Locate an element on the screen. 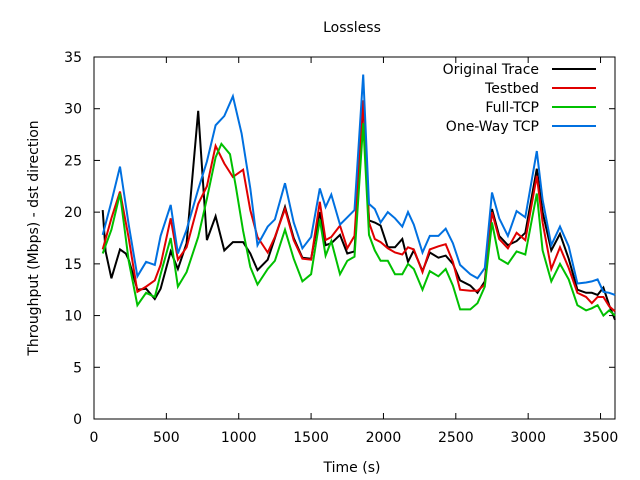 Image resolution: width=640 pixels, height=480 pixels. y-tick-label: 0 is located at coordinates (77, 420).